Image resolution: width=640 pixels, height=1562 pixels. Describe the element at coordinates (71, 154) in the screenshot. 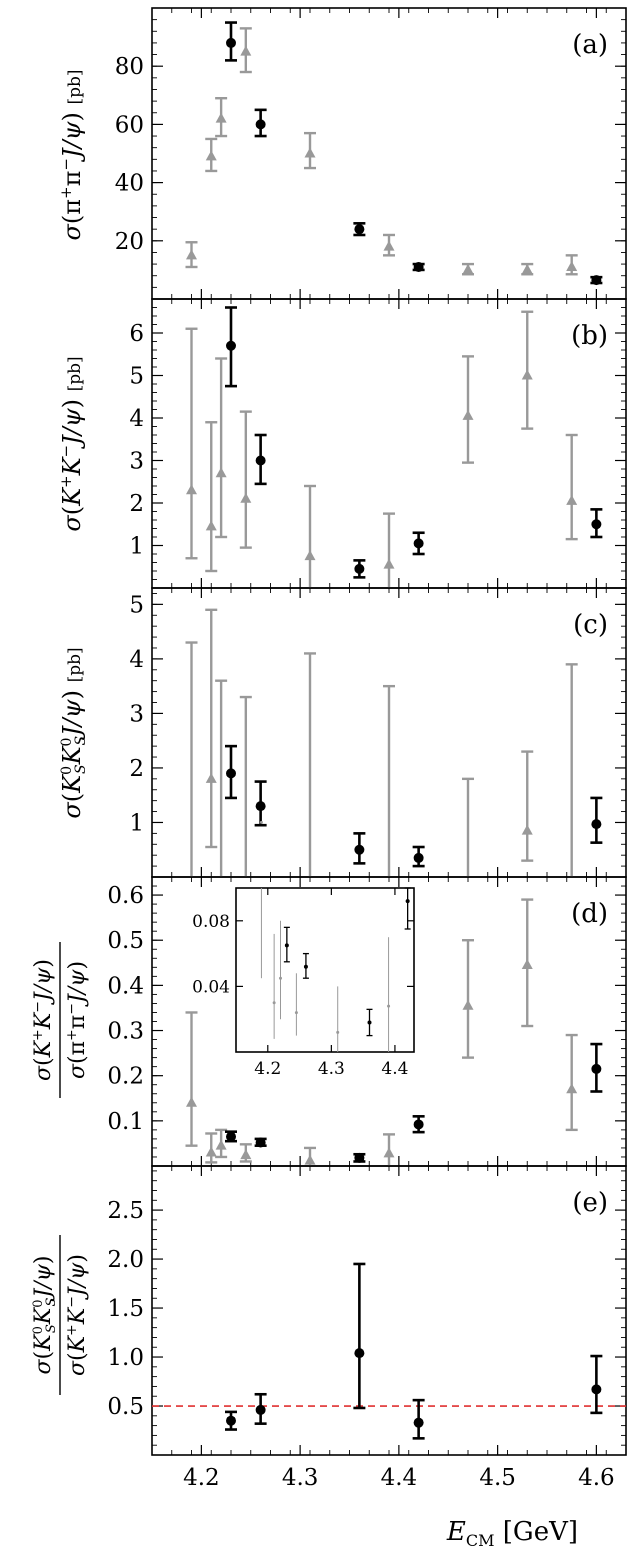

I see `ylabel-panel-a: σ(π+π−J/ψ) [pb]` at that location.